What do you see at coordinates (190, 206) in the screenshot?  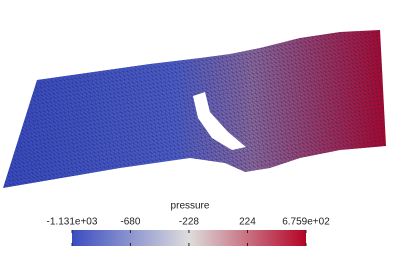 I see `colorbar-title: pressure` at bounding box center [190, 206].